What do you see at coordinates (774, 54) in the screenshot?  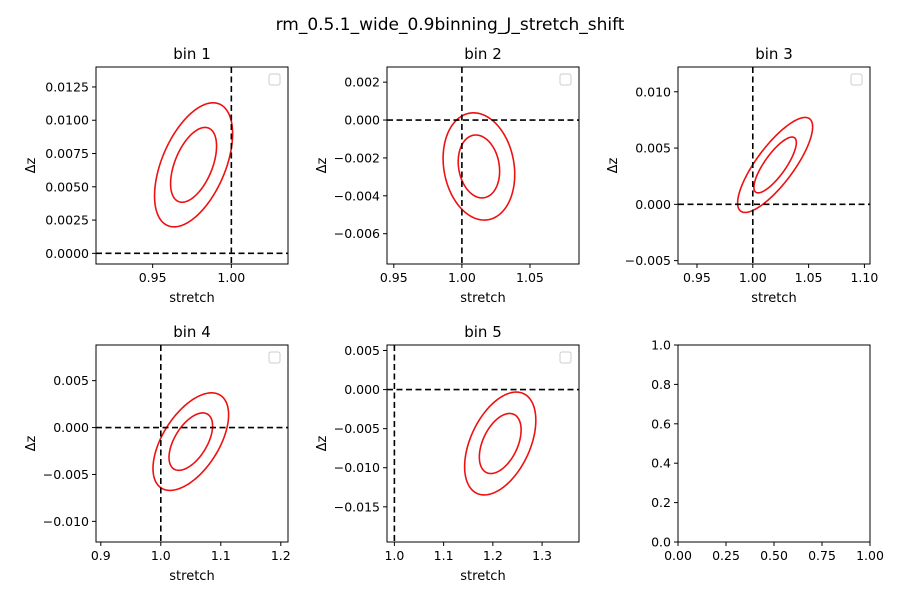 I see `subplot-title: bin 3` at bounding box center [774, 54].